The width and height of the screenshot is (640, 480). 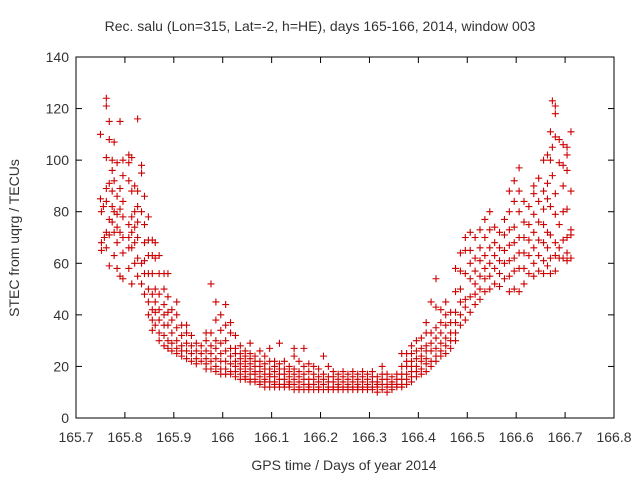 I want to click on x-tick-label: 165.9, so click(x=173, y=437).